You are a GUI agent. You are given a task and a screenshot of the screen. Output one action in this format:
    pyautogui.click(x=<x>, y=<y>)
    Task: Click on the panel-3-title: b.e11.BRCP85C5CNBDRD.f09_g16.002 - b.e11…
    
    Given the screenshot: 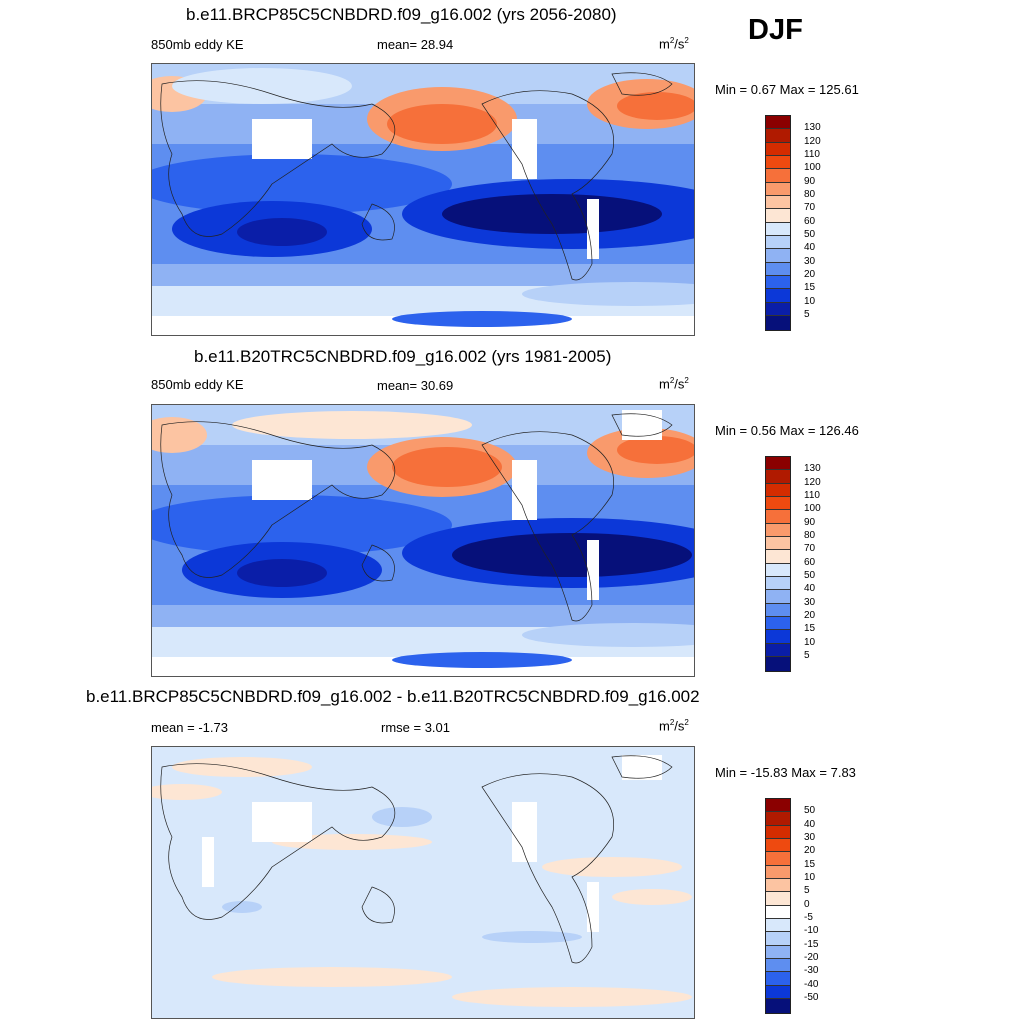 What is the action you would take?
    pyautogui.click(x=393, y=696)
    